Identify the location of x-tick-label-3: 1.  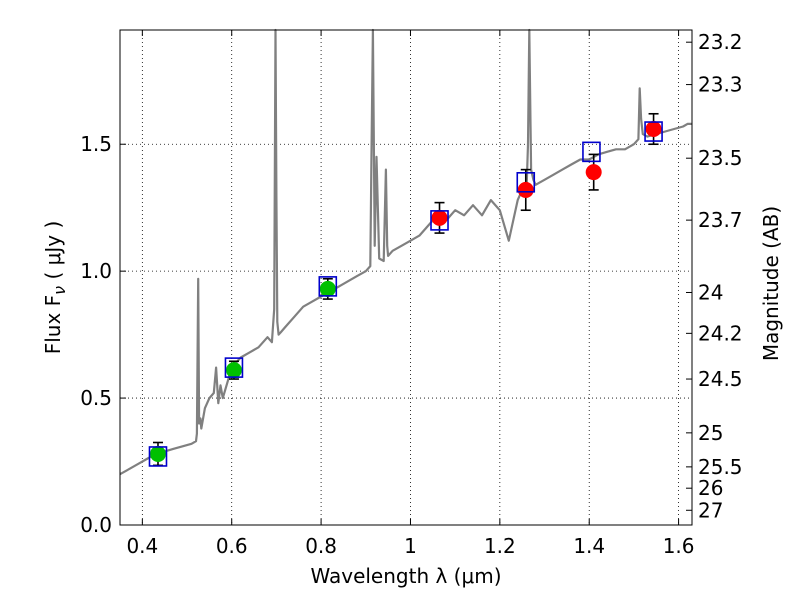
(410, 546).